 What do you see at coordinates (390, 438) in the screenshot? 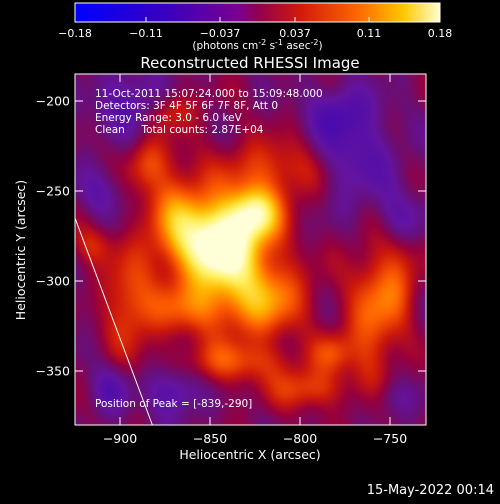
I see `x-tick-label: −750` at bounding box center [390, 438].